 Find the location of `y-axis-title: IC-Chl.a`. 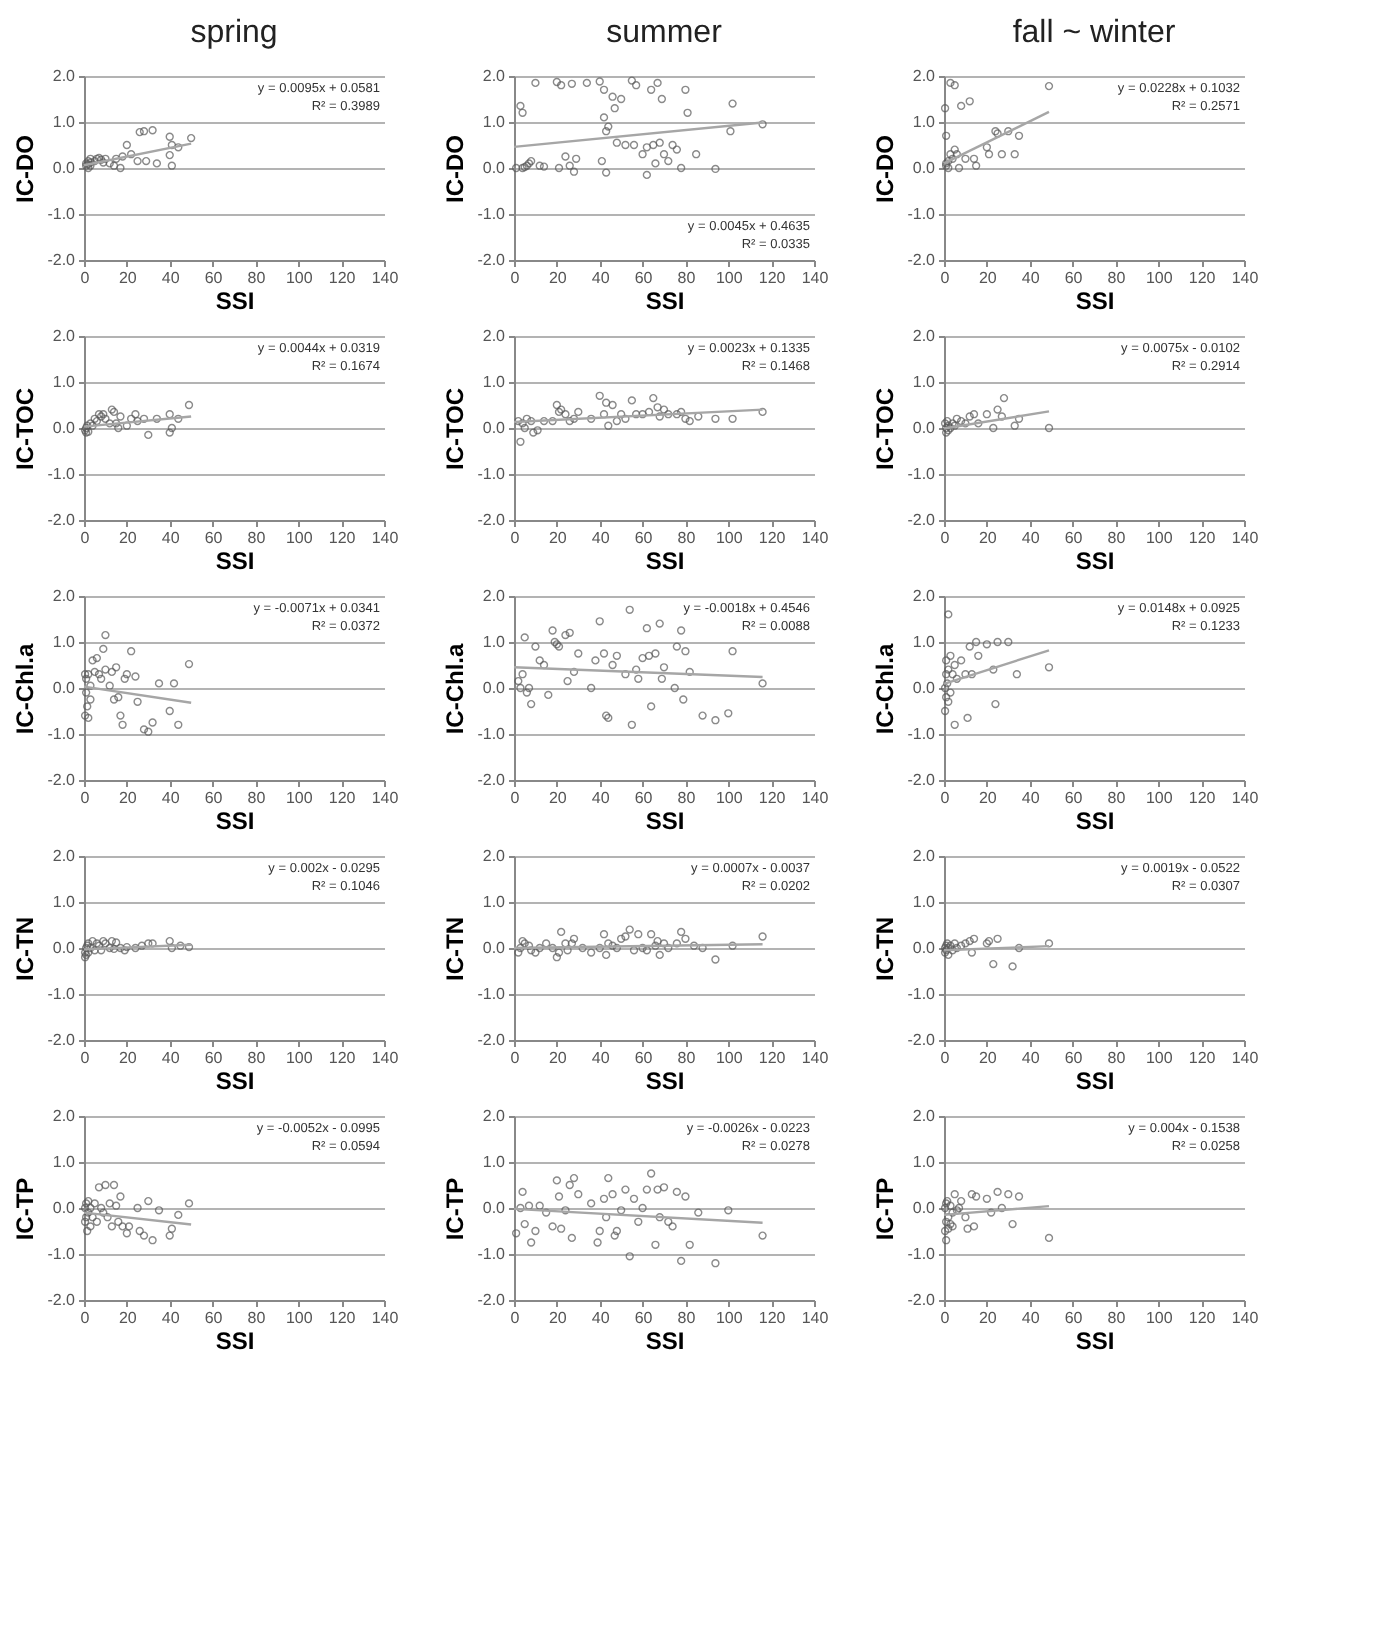

y-axis-title: IC-Chl.a is located at coordinates (885, 689).